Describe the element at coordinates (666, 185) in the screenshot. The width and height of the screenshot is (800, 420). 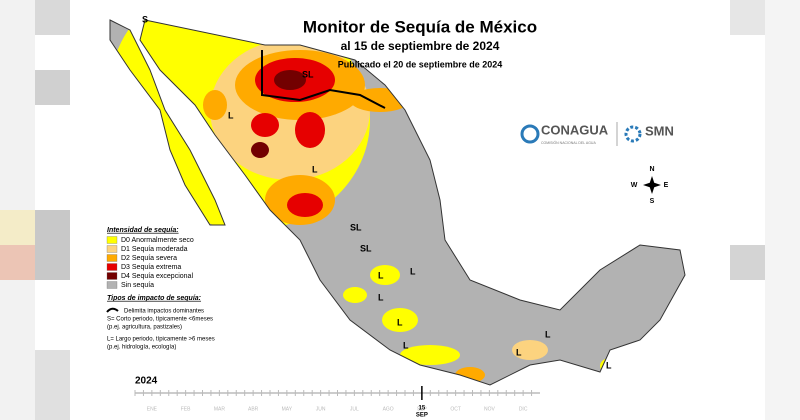
I see `compass-e: E` at that location.